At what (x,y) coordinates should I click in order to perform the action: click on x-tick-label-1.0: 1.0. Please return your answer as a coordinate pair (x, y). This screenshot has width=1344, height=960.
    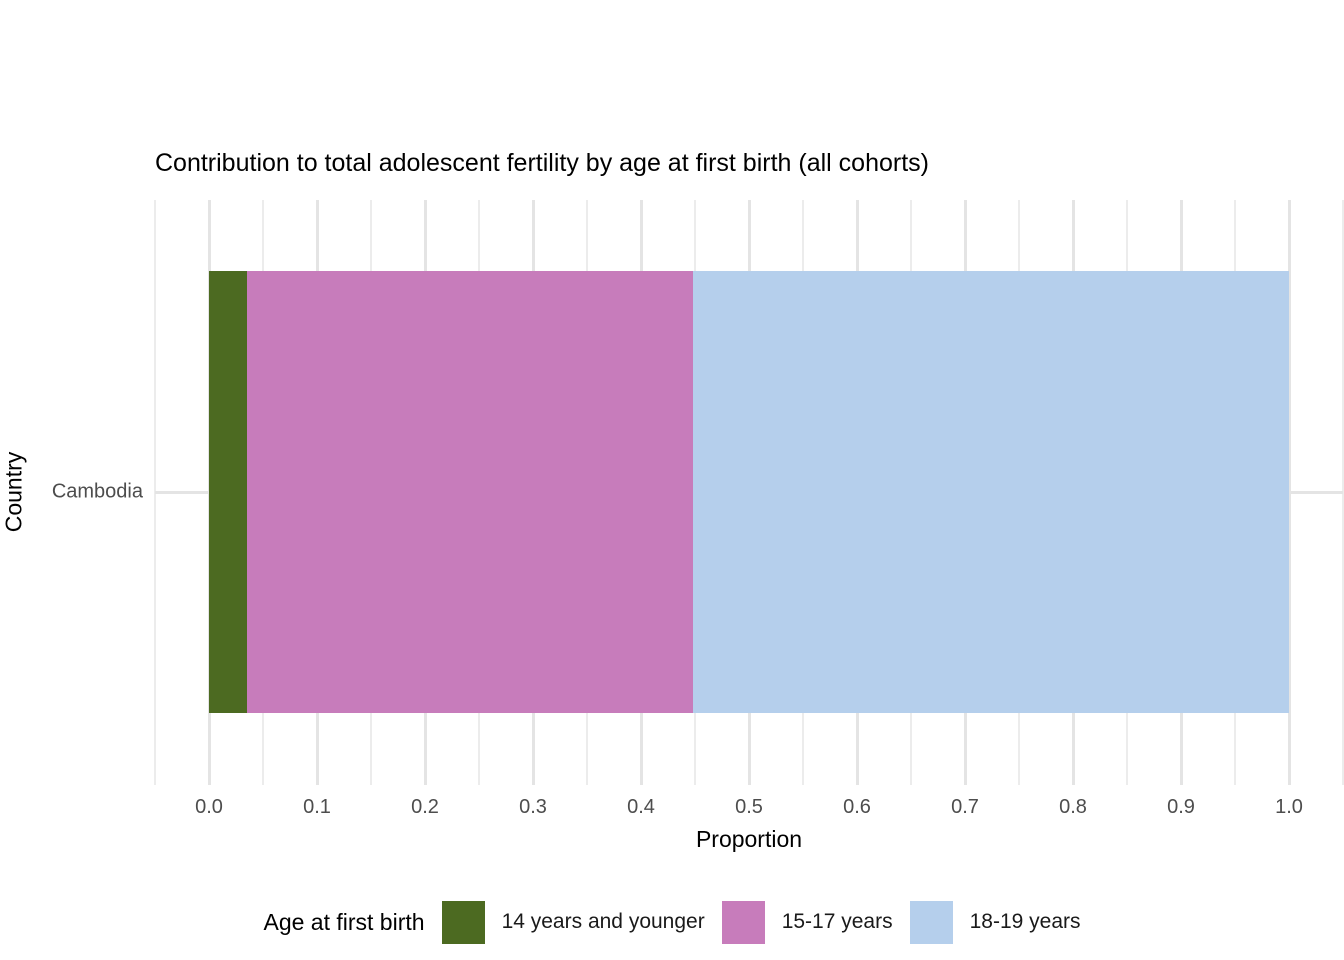
    Looking at the image, I should click on (1289, 807).